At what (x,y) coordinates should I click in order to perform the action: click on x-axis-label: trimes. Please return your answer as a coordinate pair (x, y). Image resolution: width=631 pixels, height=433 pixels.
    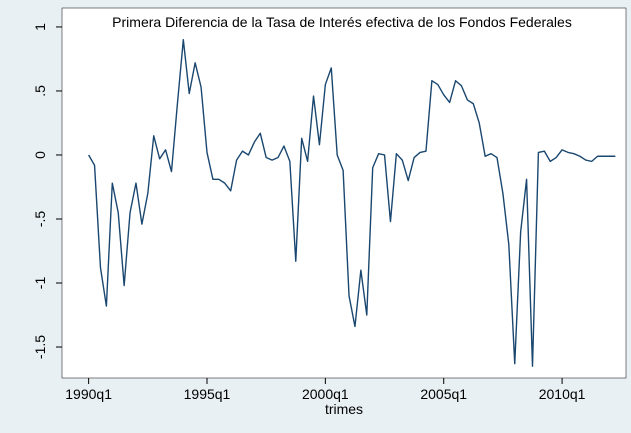
    Looking at the image, I should click on (344, 409).